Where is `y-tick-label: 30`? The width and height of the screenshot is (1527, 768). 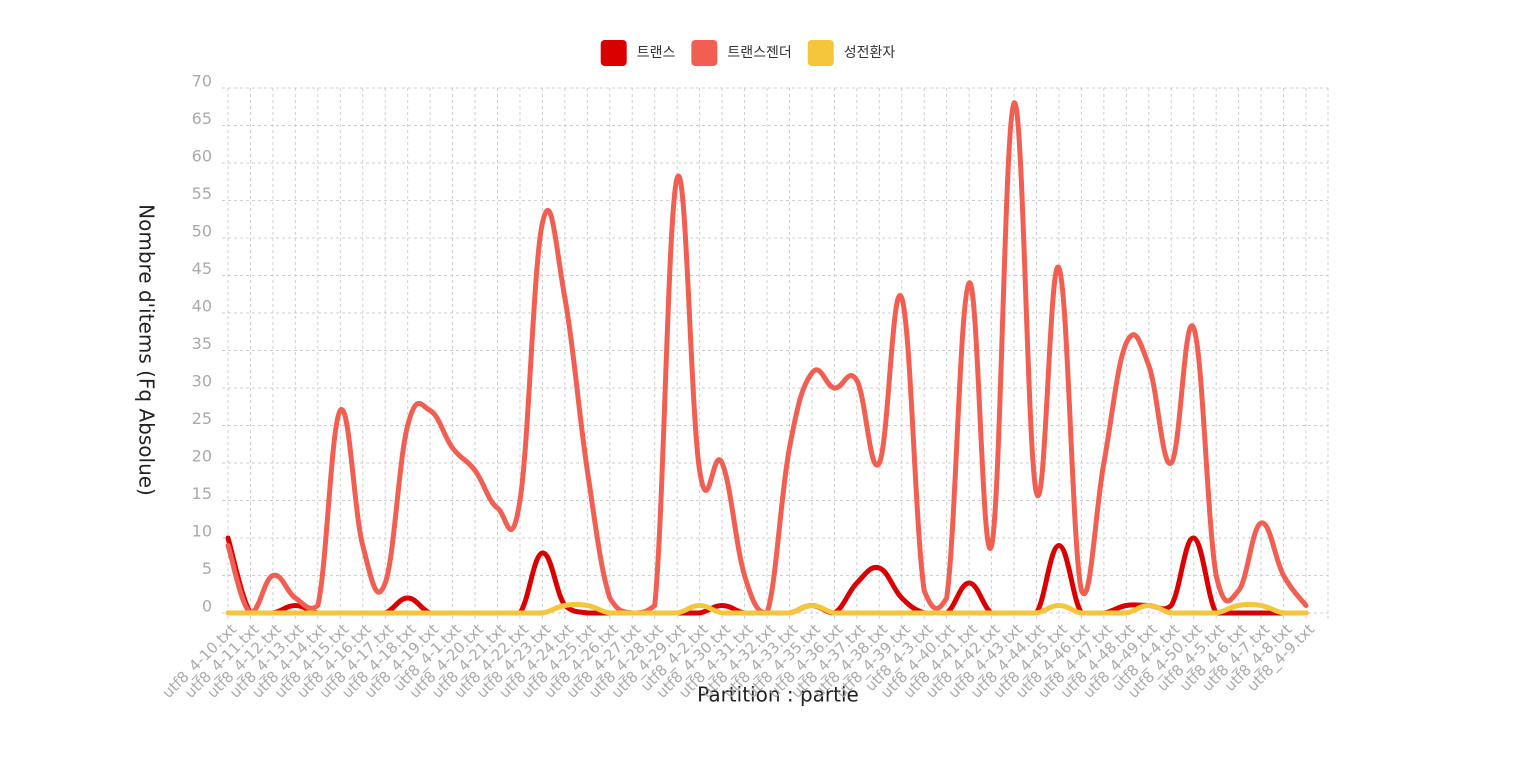 y-tick-label: 30 is located at coordinates (202, 381).